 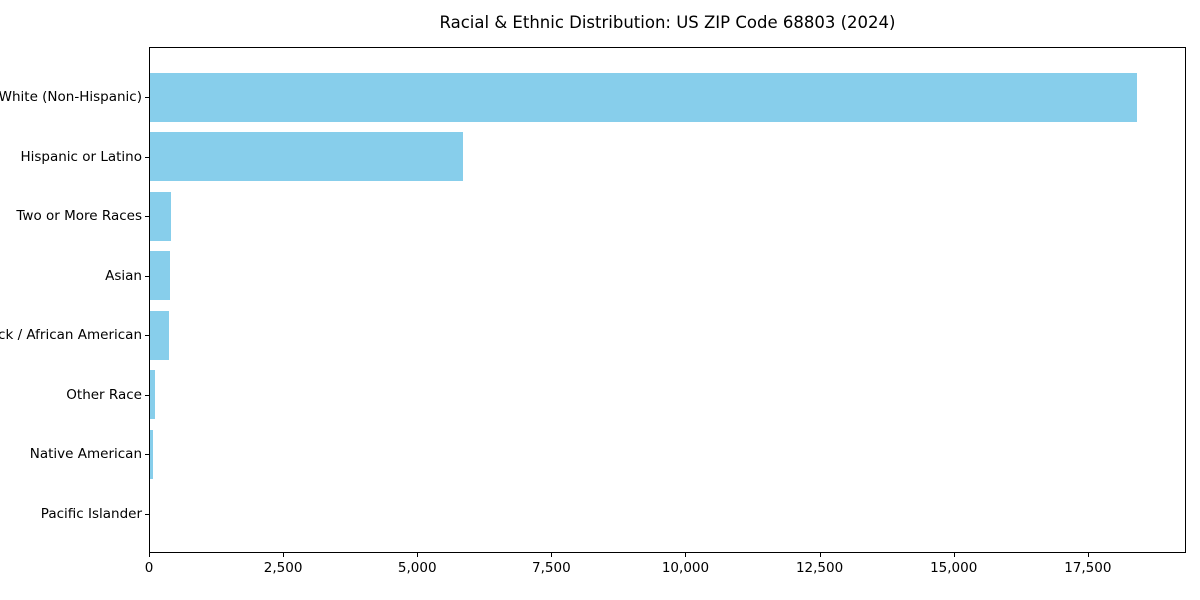 I want to click on y-tick-label: Hispanic or Latino, so click(x=81, y=156).